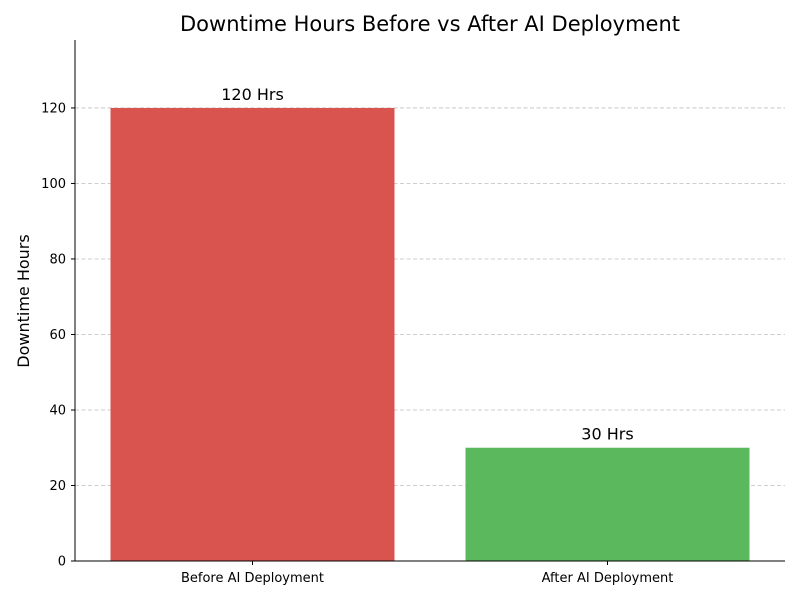 The width and height of the screenshot is (800, 604). Describe the element at coordinates (427, 573) in the screenshot. I see `x-ticks: Before AI Deployment After AI Deployment` at that location.